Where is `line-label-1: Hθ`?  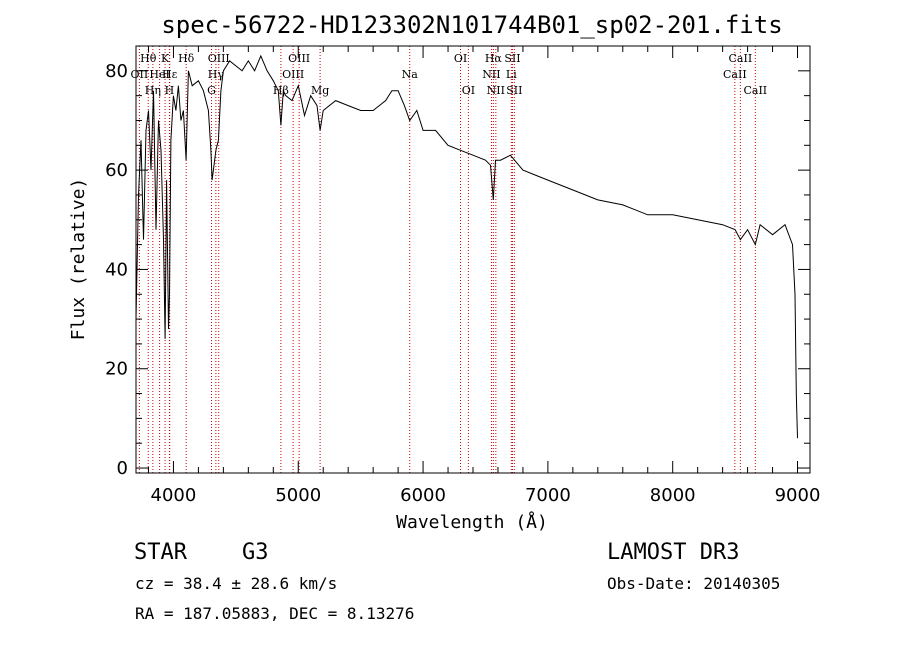 line-label-1: Hθ is located at coordinates (148, 58).